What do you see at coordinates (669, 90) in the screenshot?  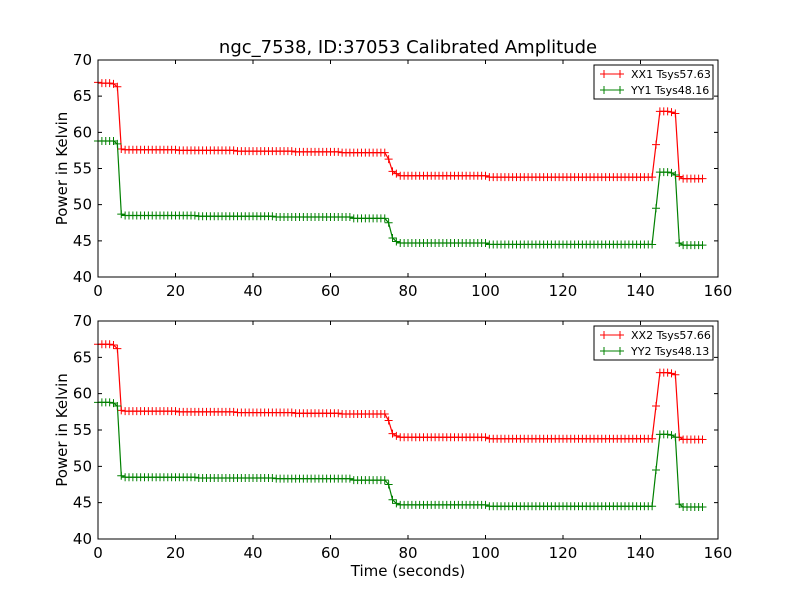 I see `legend-label: YY1 Tsys48.16` at bounding box center [669, 90].